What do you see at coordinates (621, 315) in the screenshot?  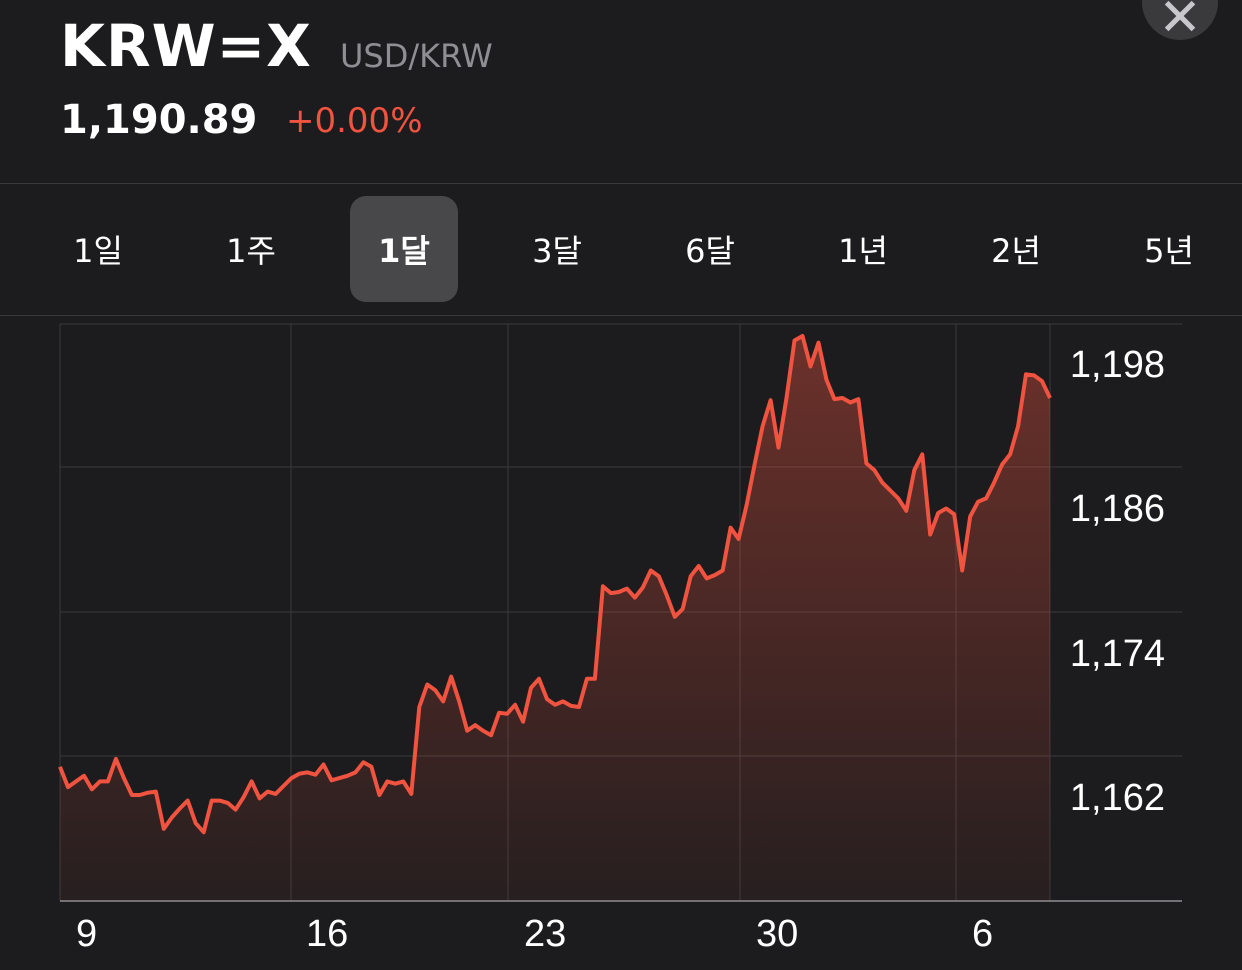 I see `tabs-divider` at bounding box center [621, 315].